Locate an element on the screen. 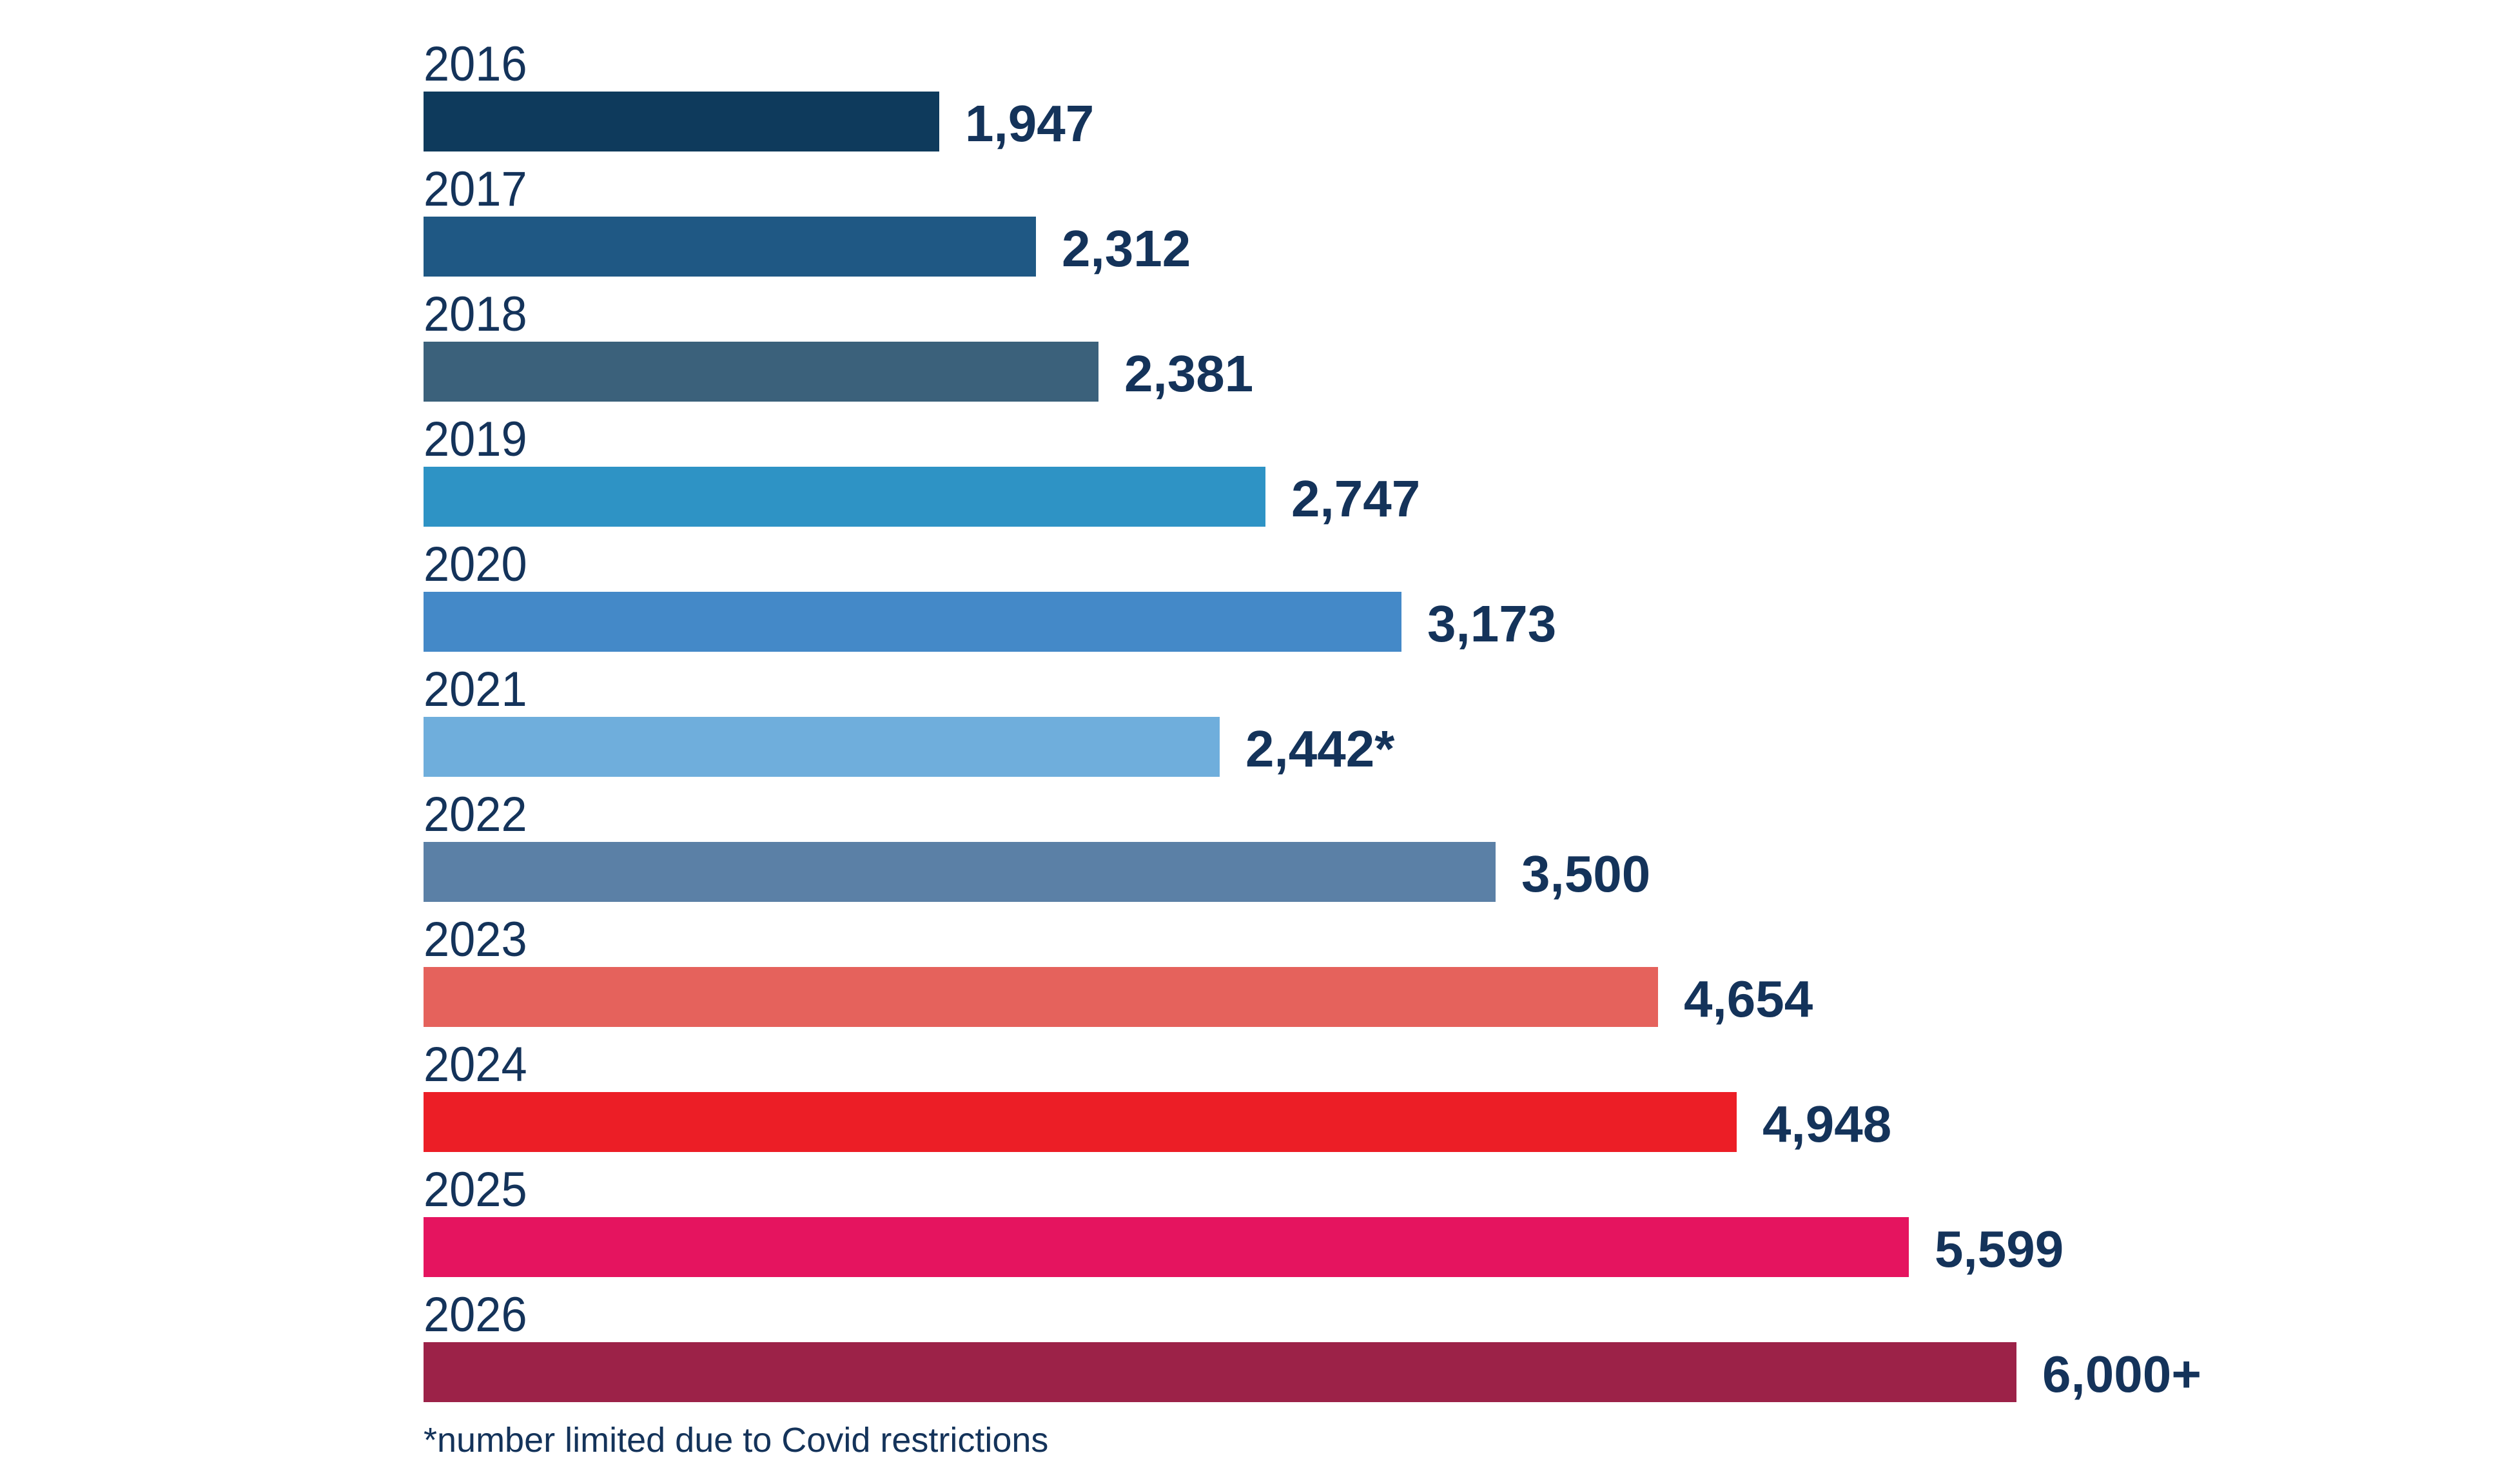 The width and height of the screenshot is (2518, 1484). bar-line: 1,947 is located at coordinates (1312, 122).